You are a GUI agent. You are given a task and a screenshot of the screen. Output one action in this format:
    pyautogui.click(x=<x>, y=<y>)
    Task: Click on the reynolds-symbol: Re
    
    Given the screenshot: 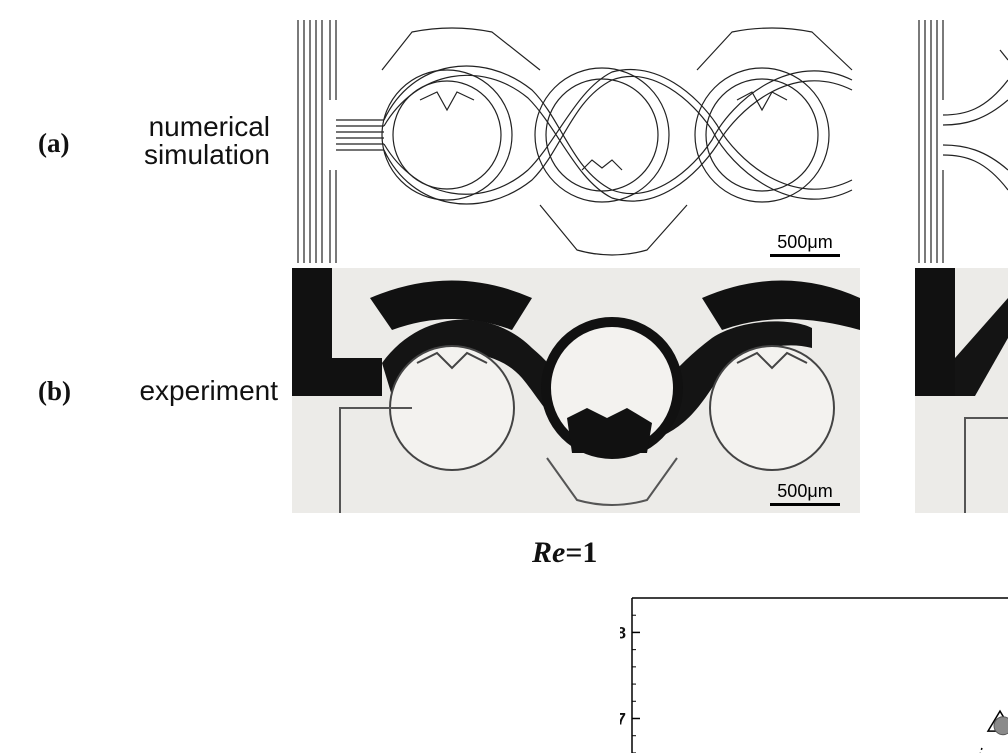 What is the action you would take?
    pyautogui.click(x=549, y=552)
    